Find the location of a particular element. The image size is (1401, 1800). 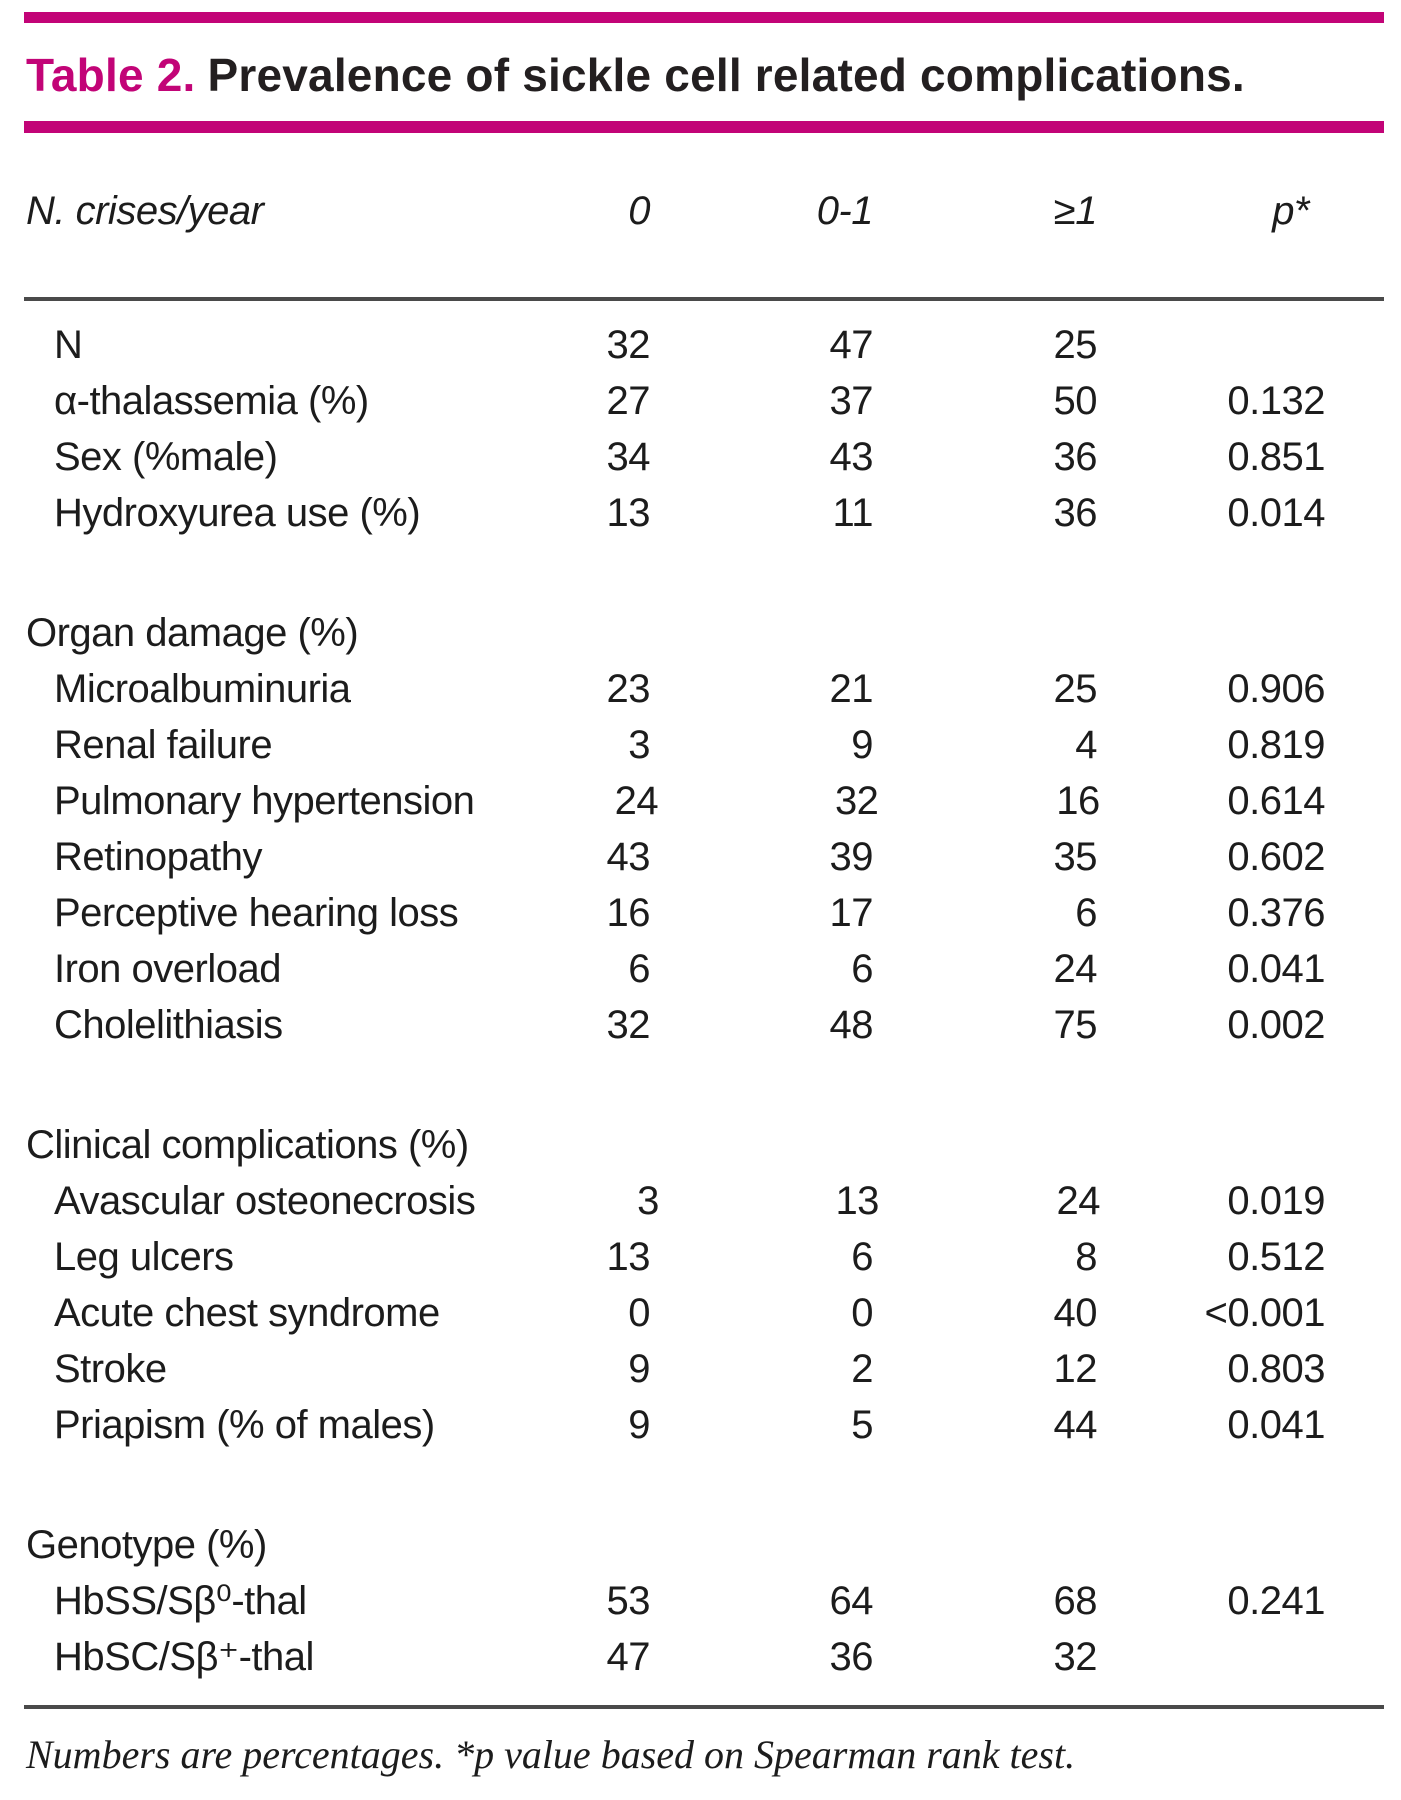

row-label: Acute chest syndrome is located at coordinates (247, 1313).